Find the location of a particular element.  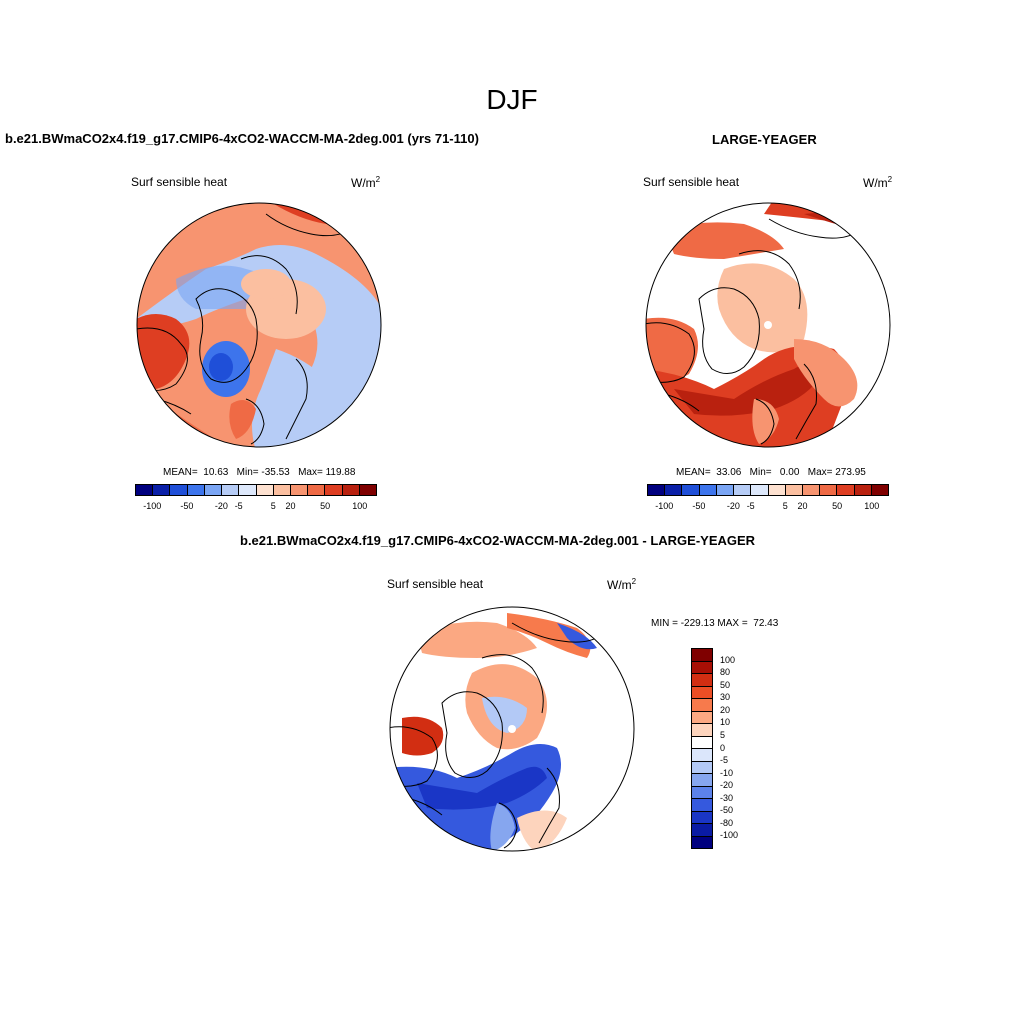

obs-stats: MEAN= 33.06 Min= 0.00 Max= 273.95 is located at coordinates (771, 472).